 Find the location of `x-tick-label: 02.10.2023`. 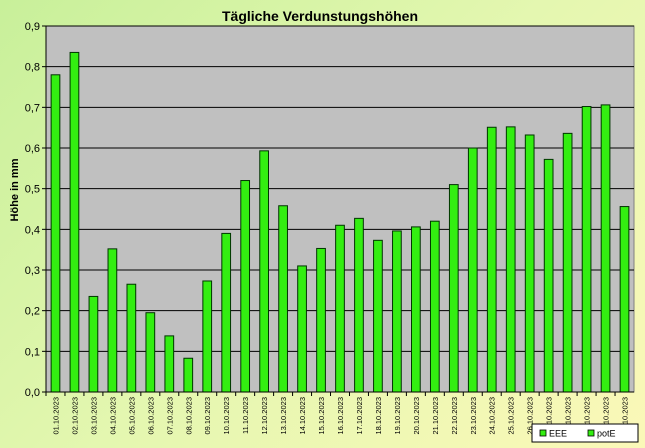

x-tick-label: 02.10.2023 is located at coordinates (74, 416).